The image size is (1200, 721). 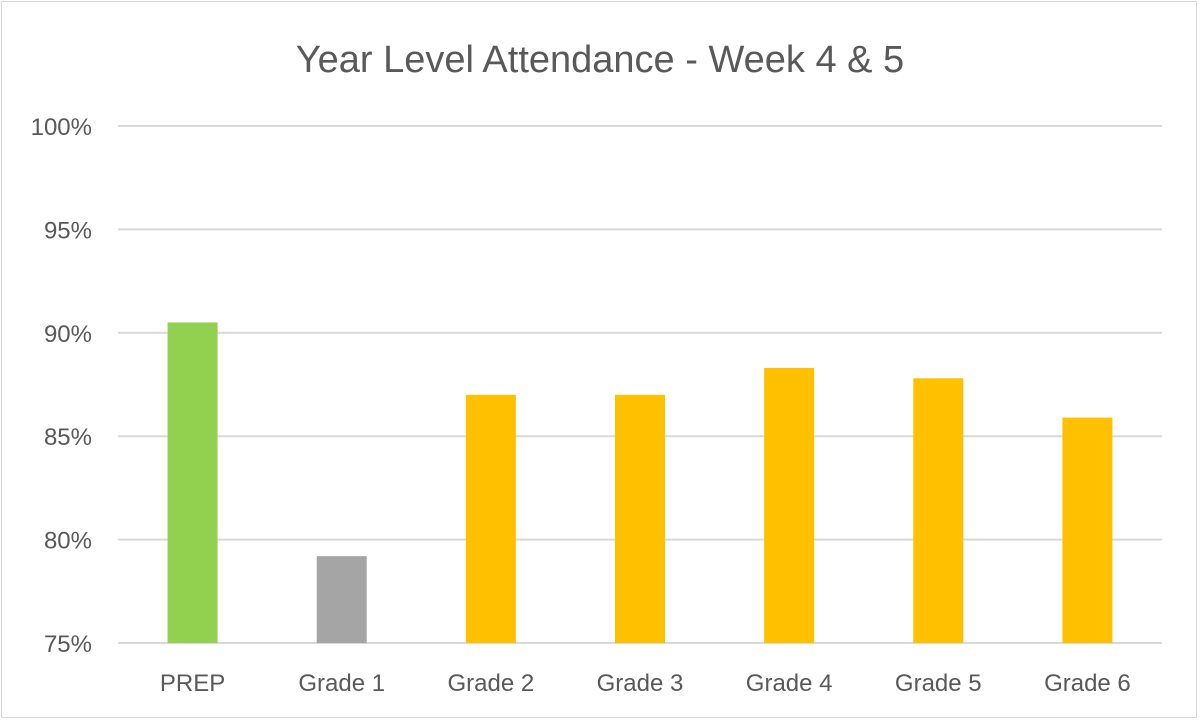 What do you see at coordinates (68, 644) in the screenshot?
I see `y-tick-label: 75%` at bounding box center [68, 644].